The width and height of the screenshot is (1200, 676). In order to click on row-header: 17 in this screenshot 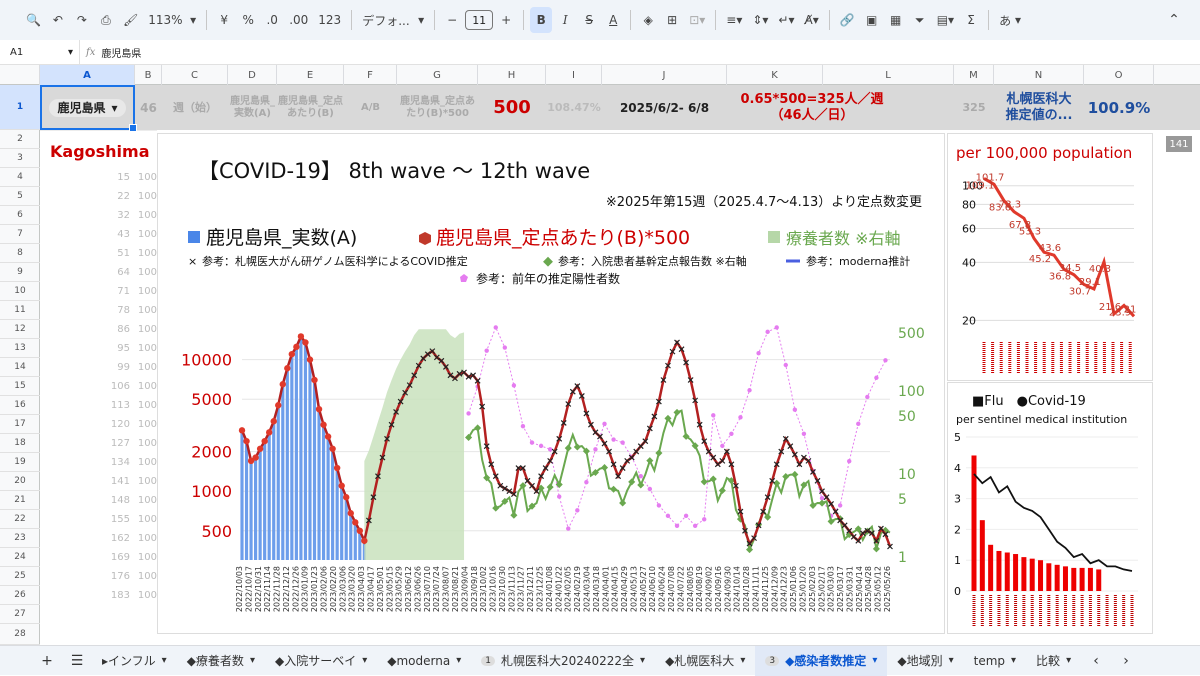, I will do `click(20, 424)`.